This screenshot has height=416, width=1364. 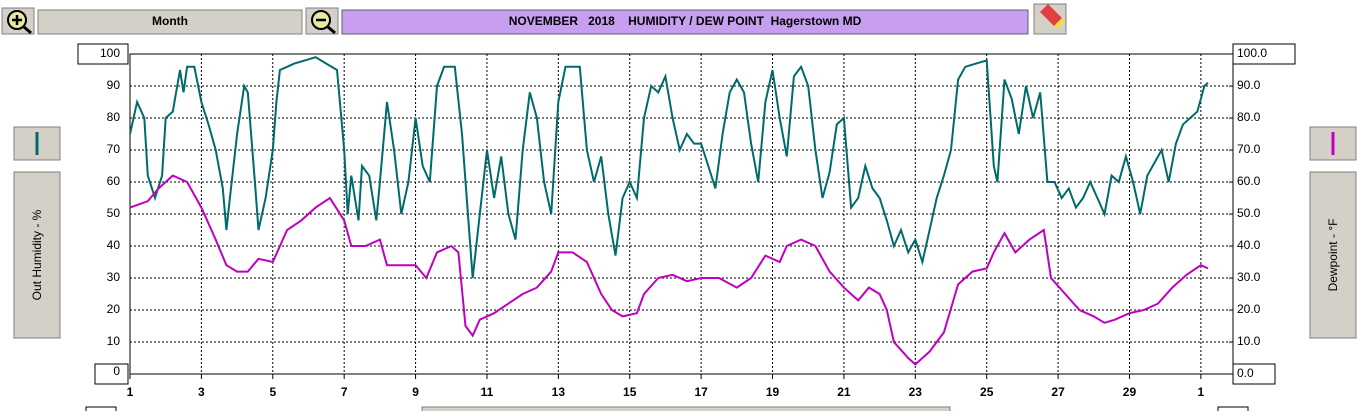 I want to click on y-tick-label: 90, so click(x=114, y=85).